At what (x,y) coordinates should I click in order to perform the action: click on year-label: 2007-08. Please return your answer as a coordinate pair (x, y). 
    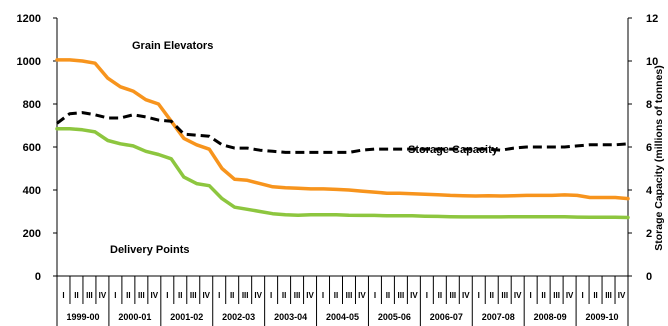
    Looking at the image, I should click on (498, 317).